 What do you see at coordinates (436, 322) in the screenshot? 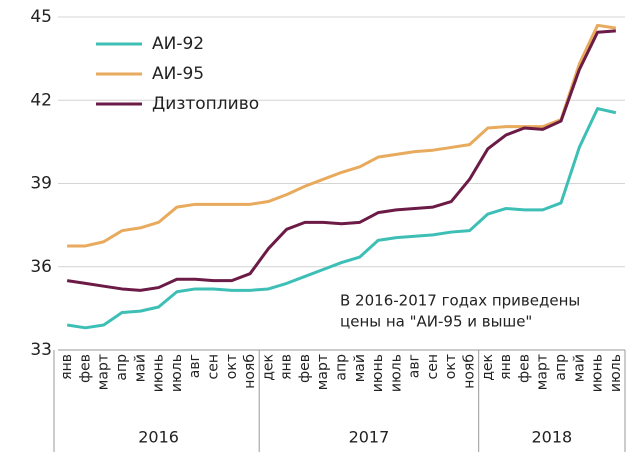
I see `annotation: цены на "АИ-95 и выше"` at bounding box center [436, 322].